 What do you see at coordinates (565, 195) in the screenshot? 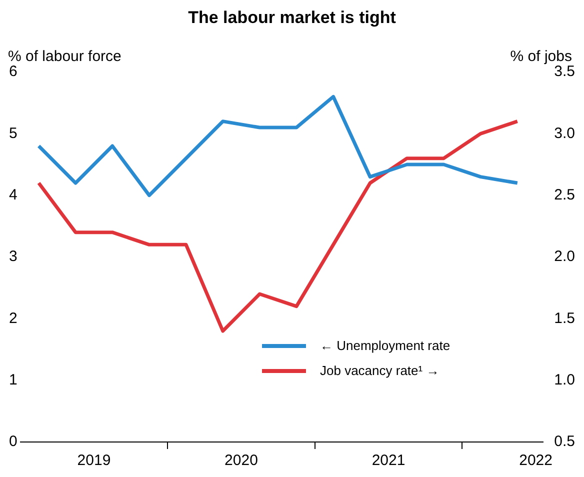
I see `y2-tick-label: 2.5` at bounding box center [565, 195].